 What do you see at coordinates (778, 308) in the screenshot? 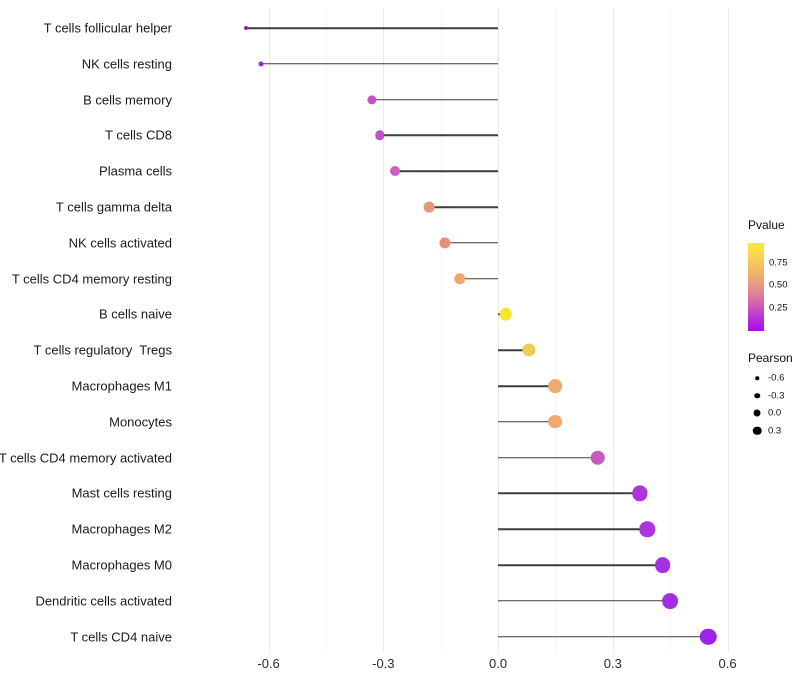
I see `pvalue-tick-label: 0.25` at bounding box center [778, 308].